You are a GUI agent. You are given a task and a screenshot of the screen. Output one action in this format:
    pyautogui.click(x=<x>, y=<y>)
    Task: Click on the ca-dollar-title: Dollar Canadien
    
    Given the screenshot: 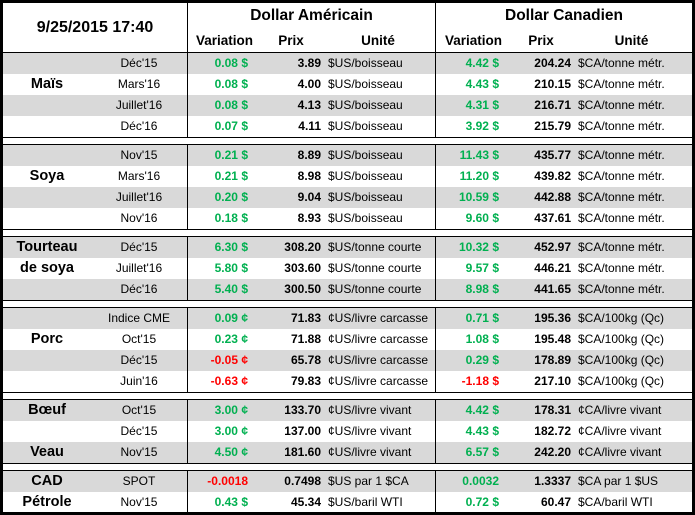 What is the action you would take?
    pyautogui.click(x=564, y=15)
    